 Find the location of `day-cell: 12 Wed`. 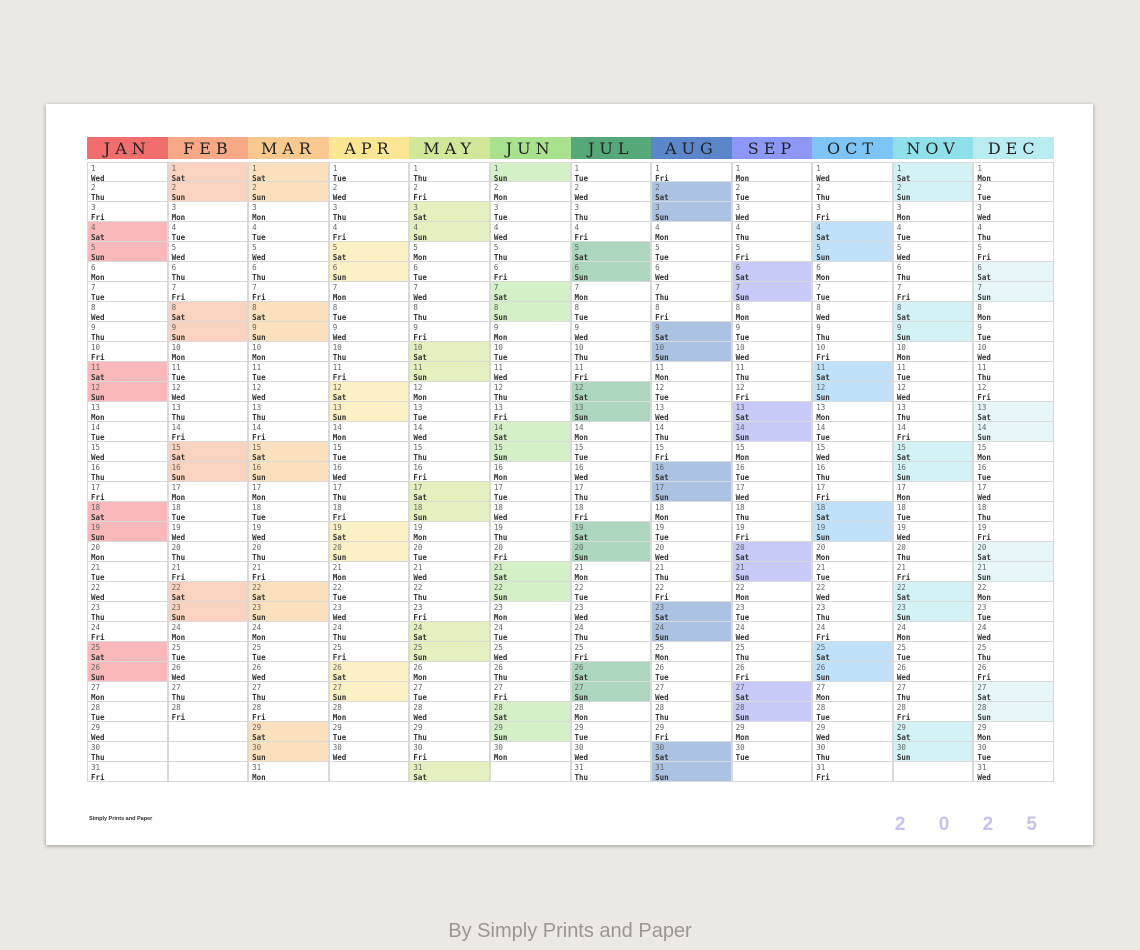

day-cell: 12 Wed is located at coordinates (288, 392).